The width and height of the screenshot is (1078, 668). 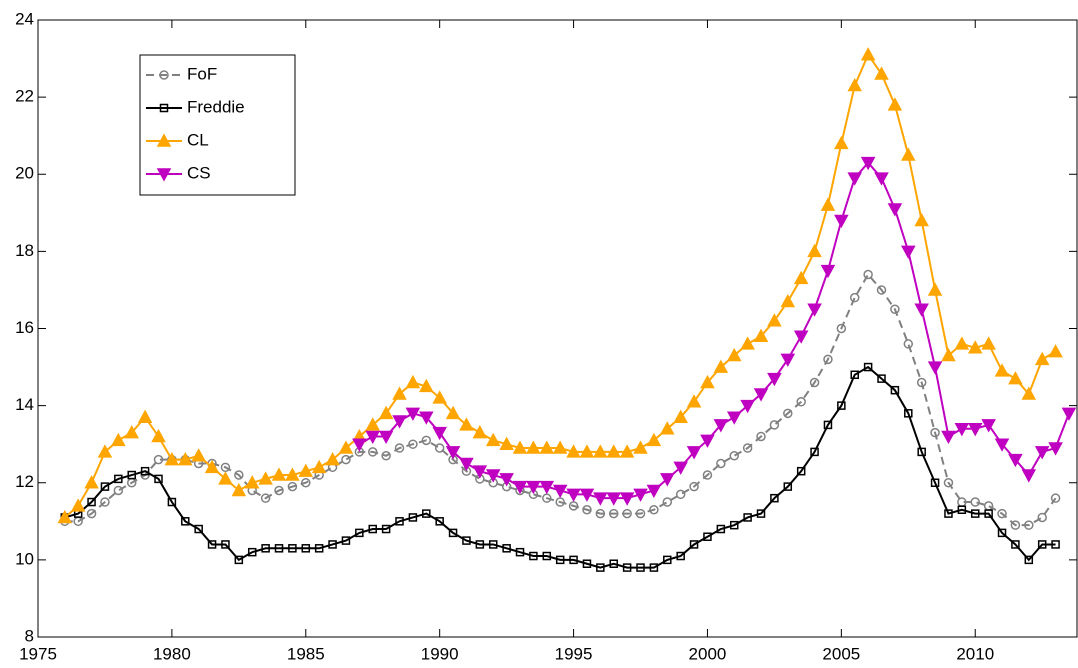 What do you see at coordinates (24, 173) in the screenshot?
I see `y-tick-label: 20` at bounding box center [24, 173].